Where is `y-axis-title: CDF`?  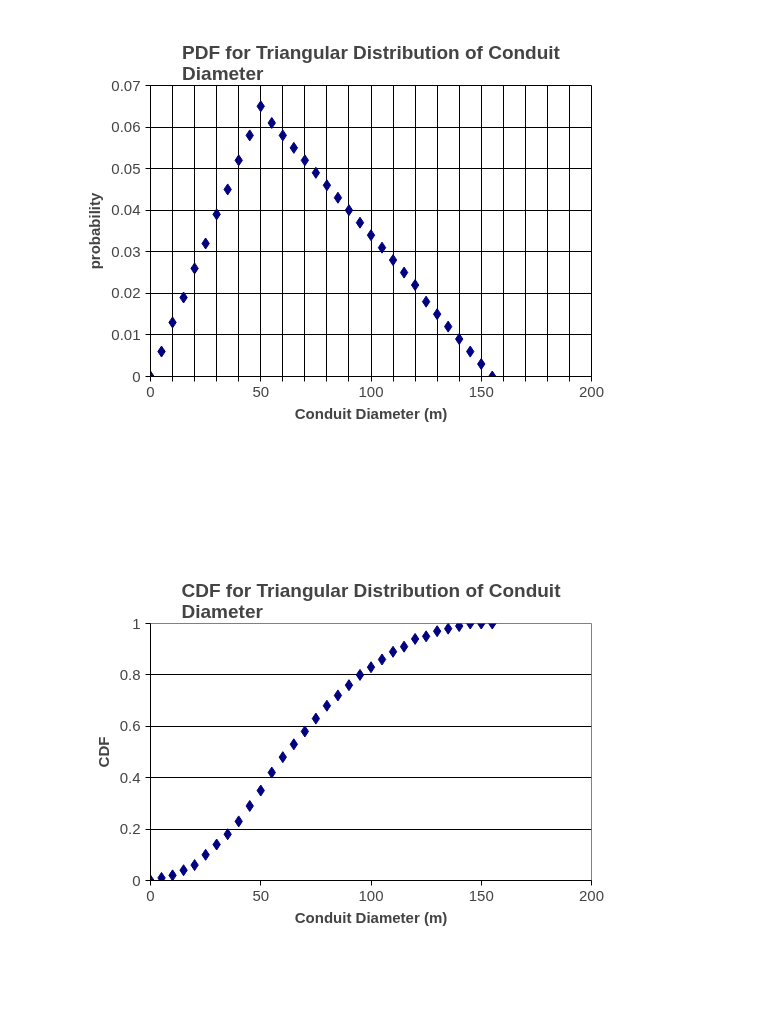 y-axis-title: CDF is located at coordinates (103, 752).